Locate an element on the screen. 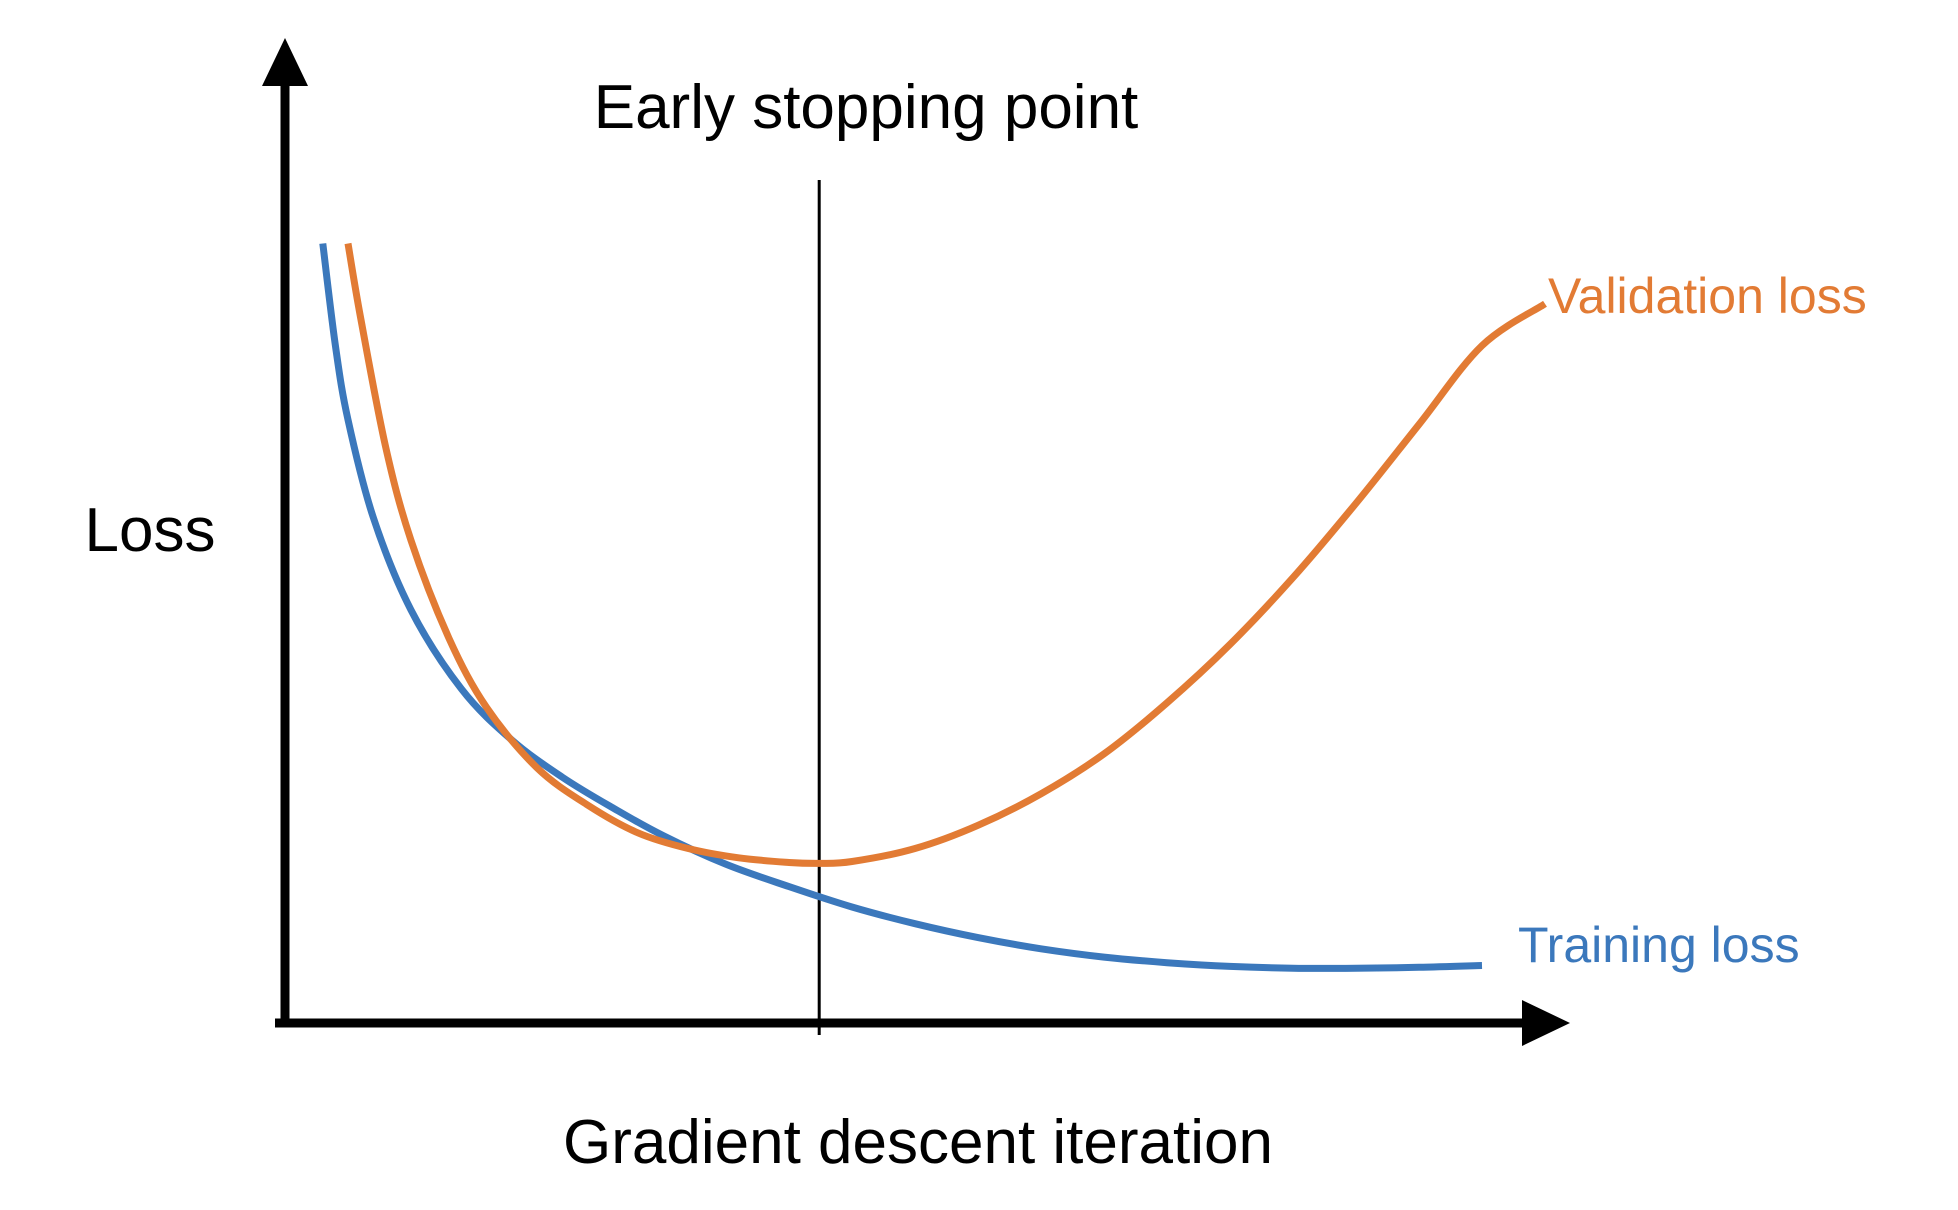  y-axis-label: Loss is located at coordinates (150, 530).